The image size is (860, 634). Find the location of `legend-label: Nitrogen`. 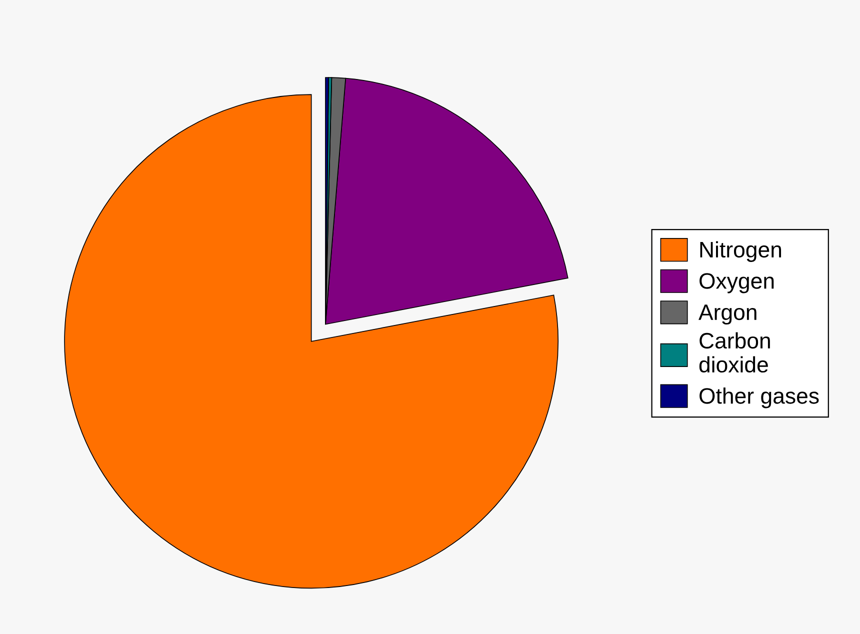

legend-label: Nitrogen is located at coordinates (741, 251).